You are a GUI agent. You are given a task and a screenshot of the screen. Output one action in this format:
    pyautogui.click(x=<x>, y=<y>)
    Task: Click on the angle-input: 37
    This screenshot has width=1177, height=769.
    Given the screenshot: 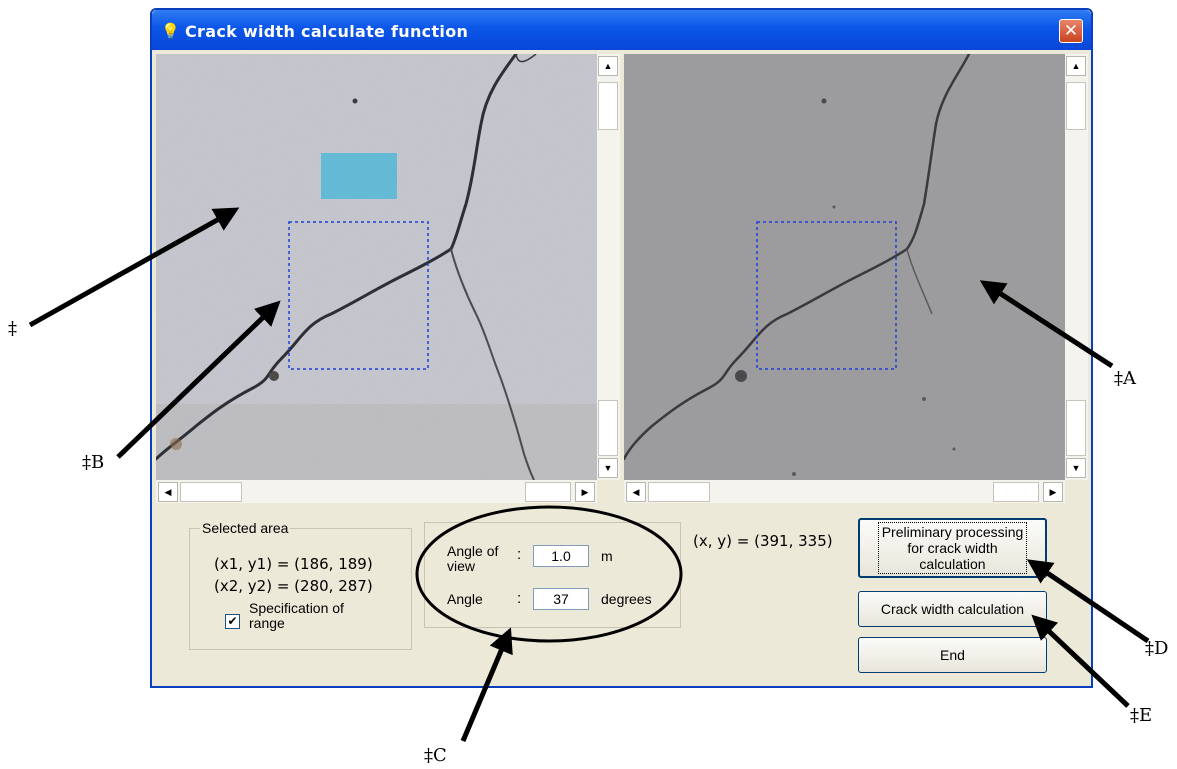 What is the action you would take?
    pyautogui.click(x=561, y=599)
    